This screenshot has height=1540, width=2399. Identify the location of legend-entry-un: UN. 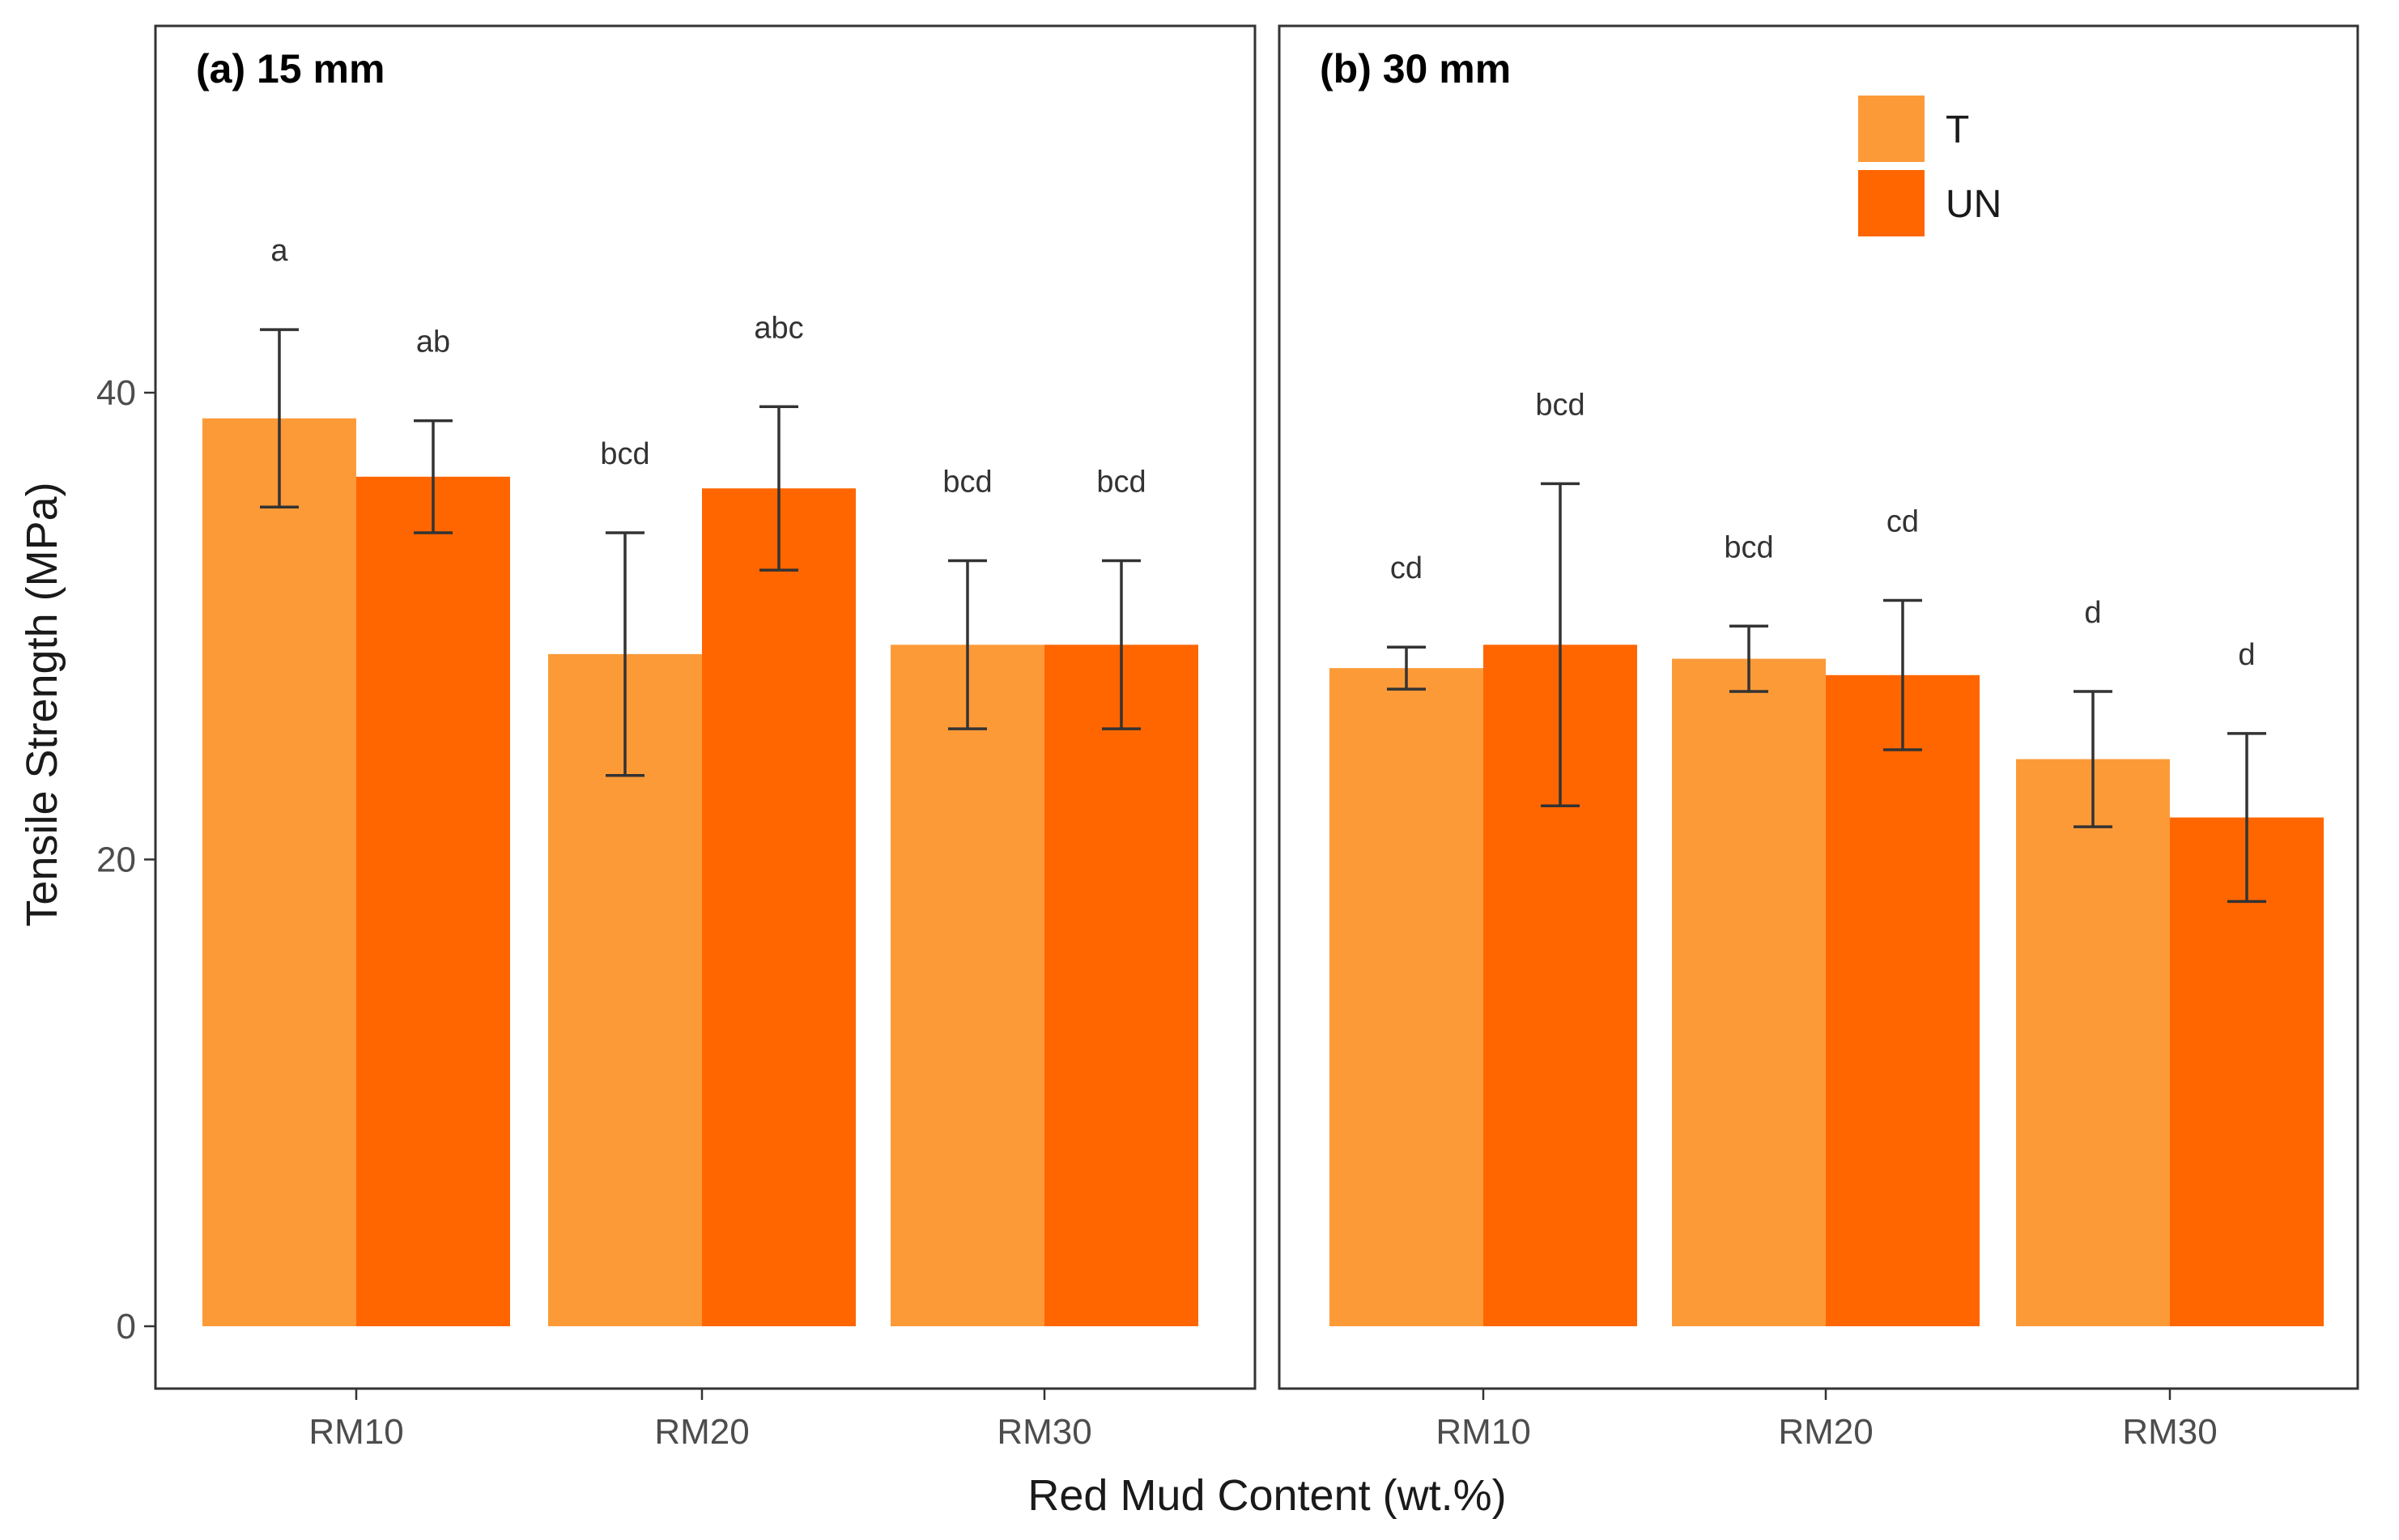
(1929, 203).